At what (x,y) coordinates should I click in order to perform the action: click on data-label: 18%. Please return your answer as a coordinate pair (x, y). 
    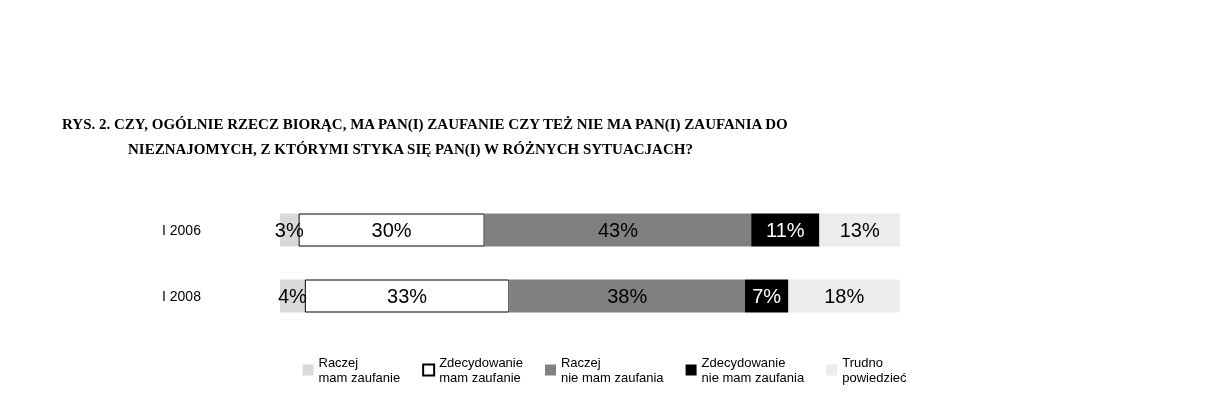
    Looking at the image, I should click on (844, 296).